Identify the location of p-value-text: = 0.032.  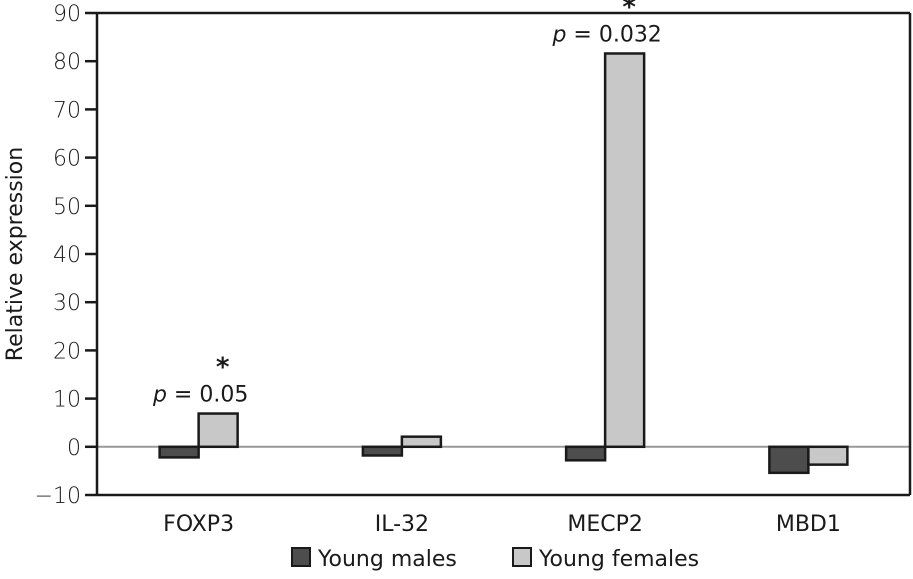
(613, 34).